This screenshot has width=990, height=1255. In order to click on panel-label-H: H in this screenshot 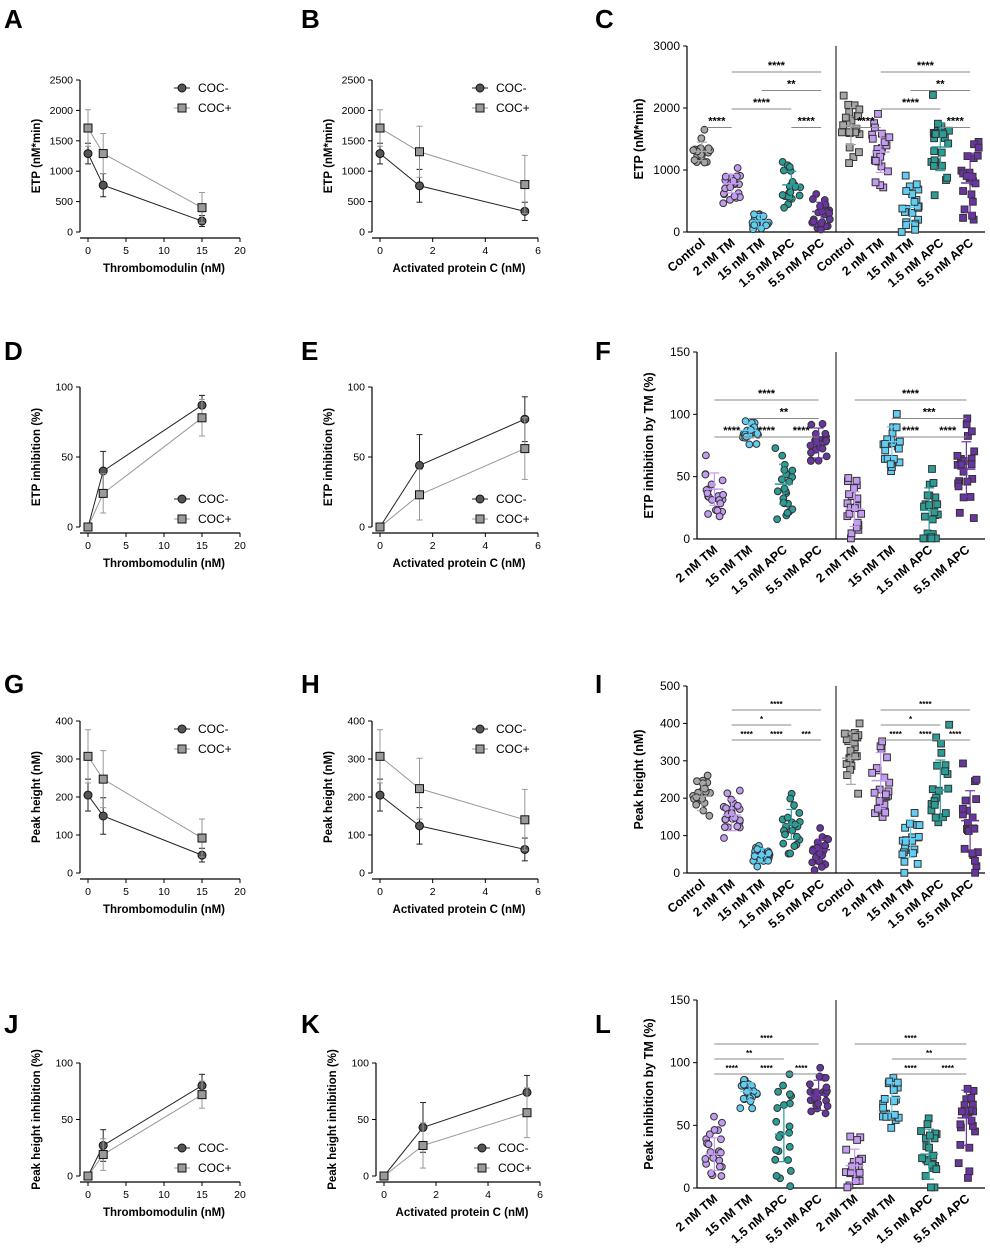, I will do `click(310, 684)`.